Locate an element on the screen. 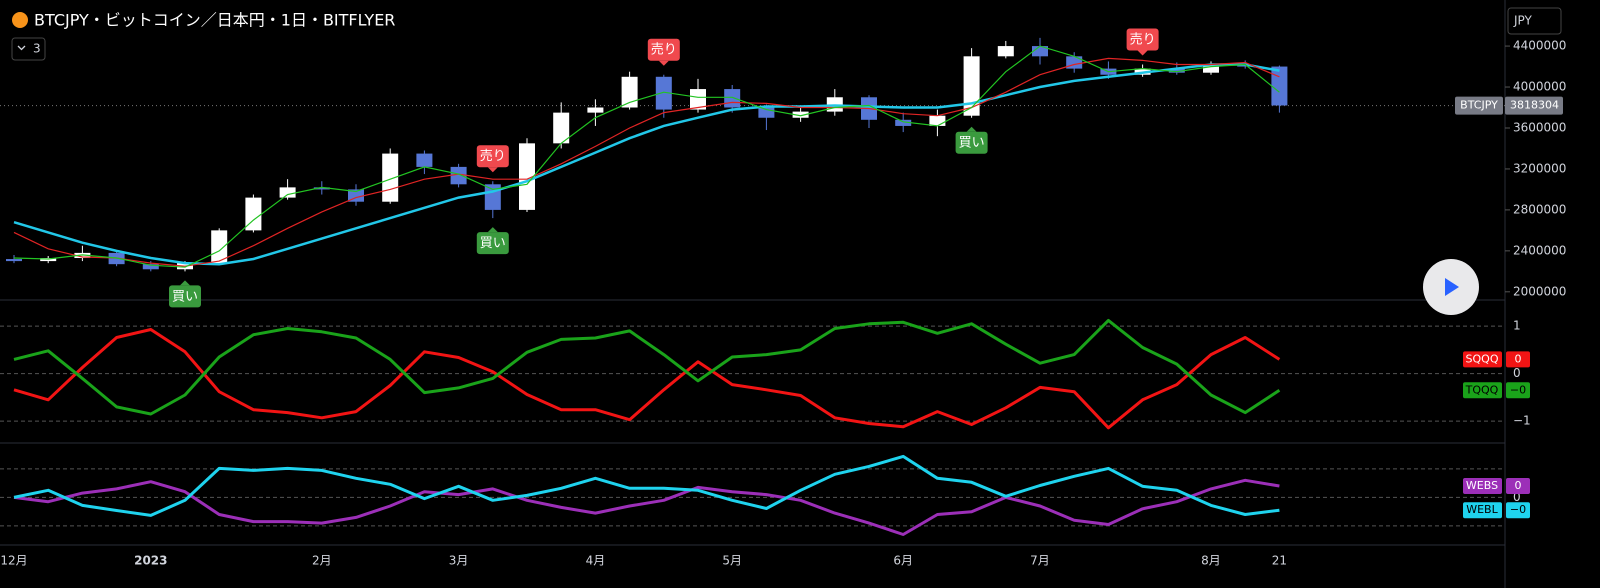 This screenshot has width=1600, height=588. y-tick-label: 2800000 is located at coordinates (1539, 209).